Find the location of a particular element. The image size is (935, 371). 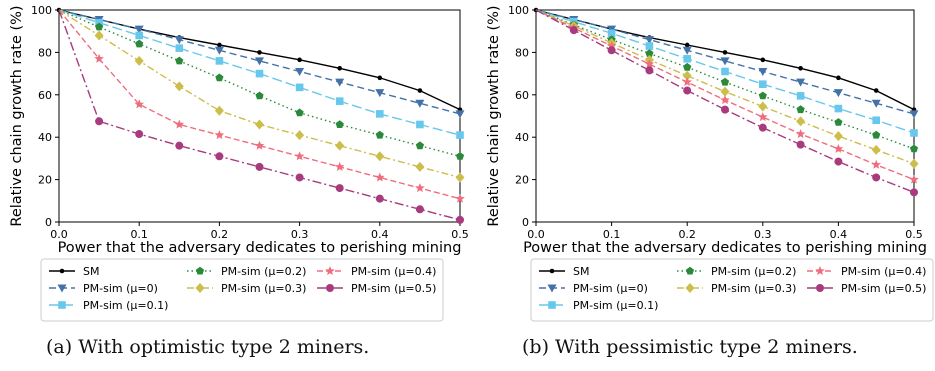

chart-a-legend-item: PM-sim (μ=0.2) is located at coordinates (246, 271).